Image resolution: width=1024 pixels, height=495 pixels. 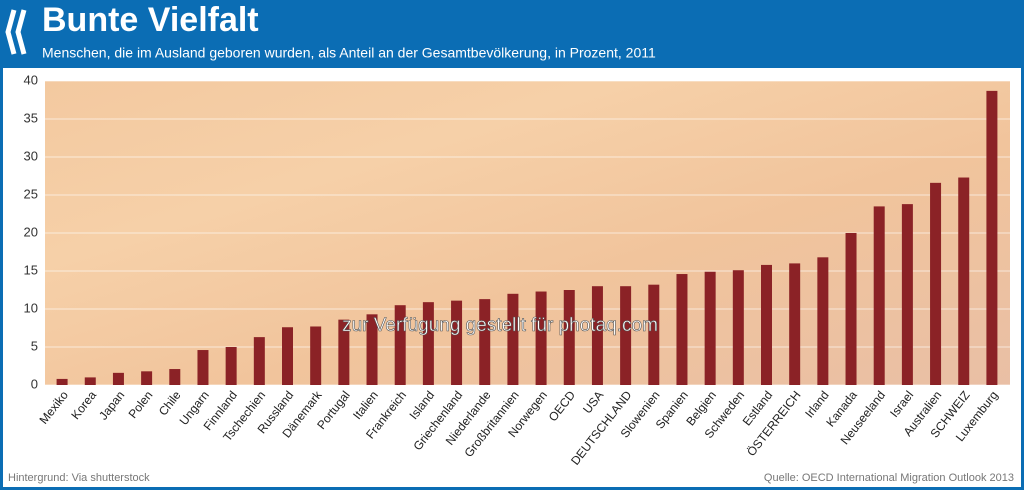 I want to click on y-tick-label: 5, so click(x=34, y=345).